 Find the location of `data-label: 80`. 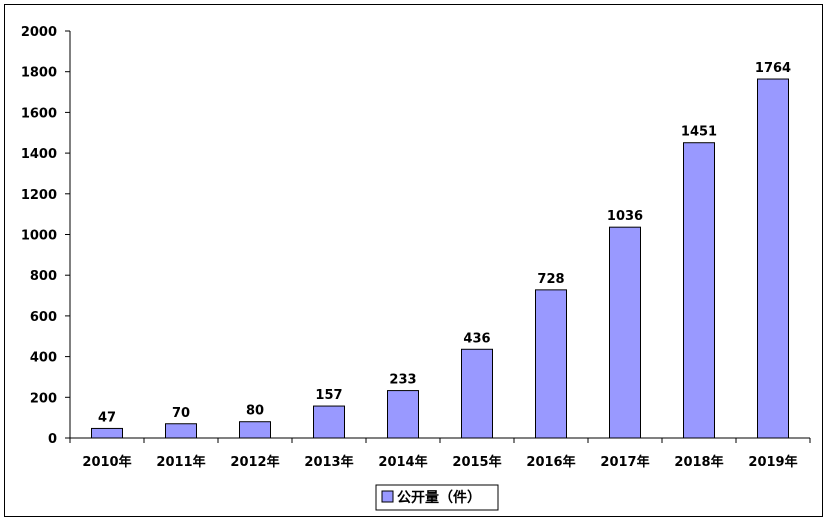

data-label: 80 is located at coordinates (255, 411).